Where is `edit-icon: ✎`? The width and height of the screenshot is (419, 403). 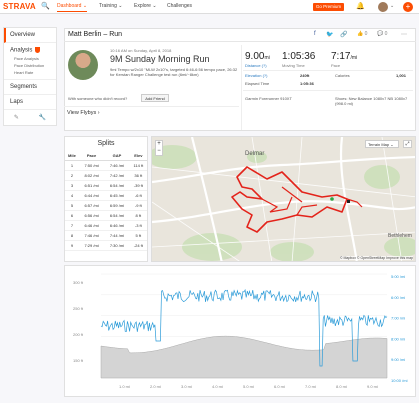
edit-icon: ✎ is located at coordinates (16, 117).